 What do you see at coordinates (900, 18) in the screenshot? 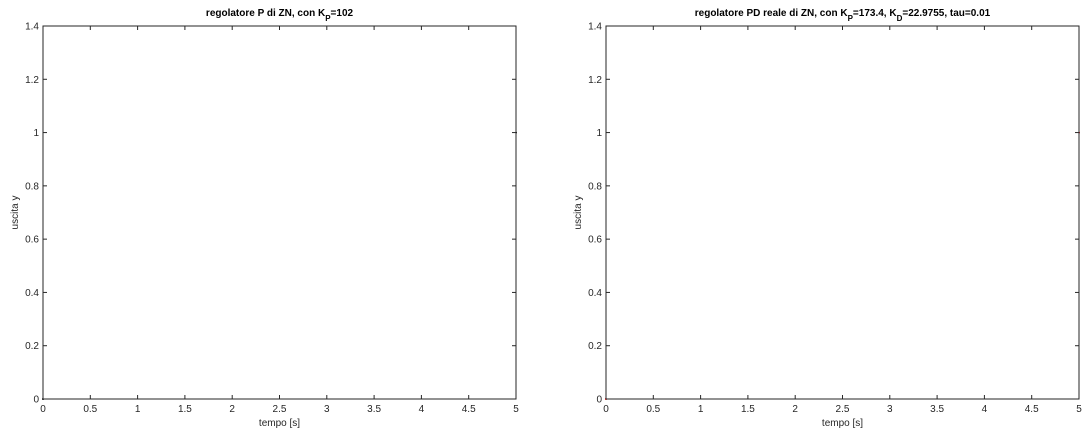
I see `title-subscript: D` at bounding box center [900, 18].